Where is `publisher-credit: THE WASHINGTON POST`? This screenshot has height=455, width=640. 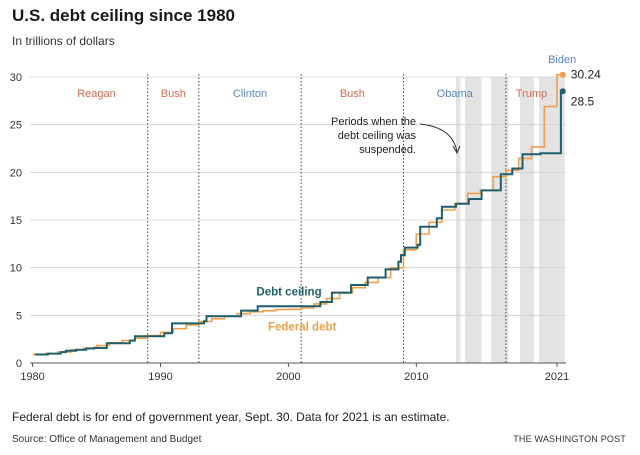
publisher-credit: THE WASHINGTON POST is located at coordinates (569, 439).